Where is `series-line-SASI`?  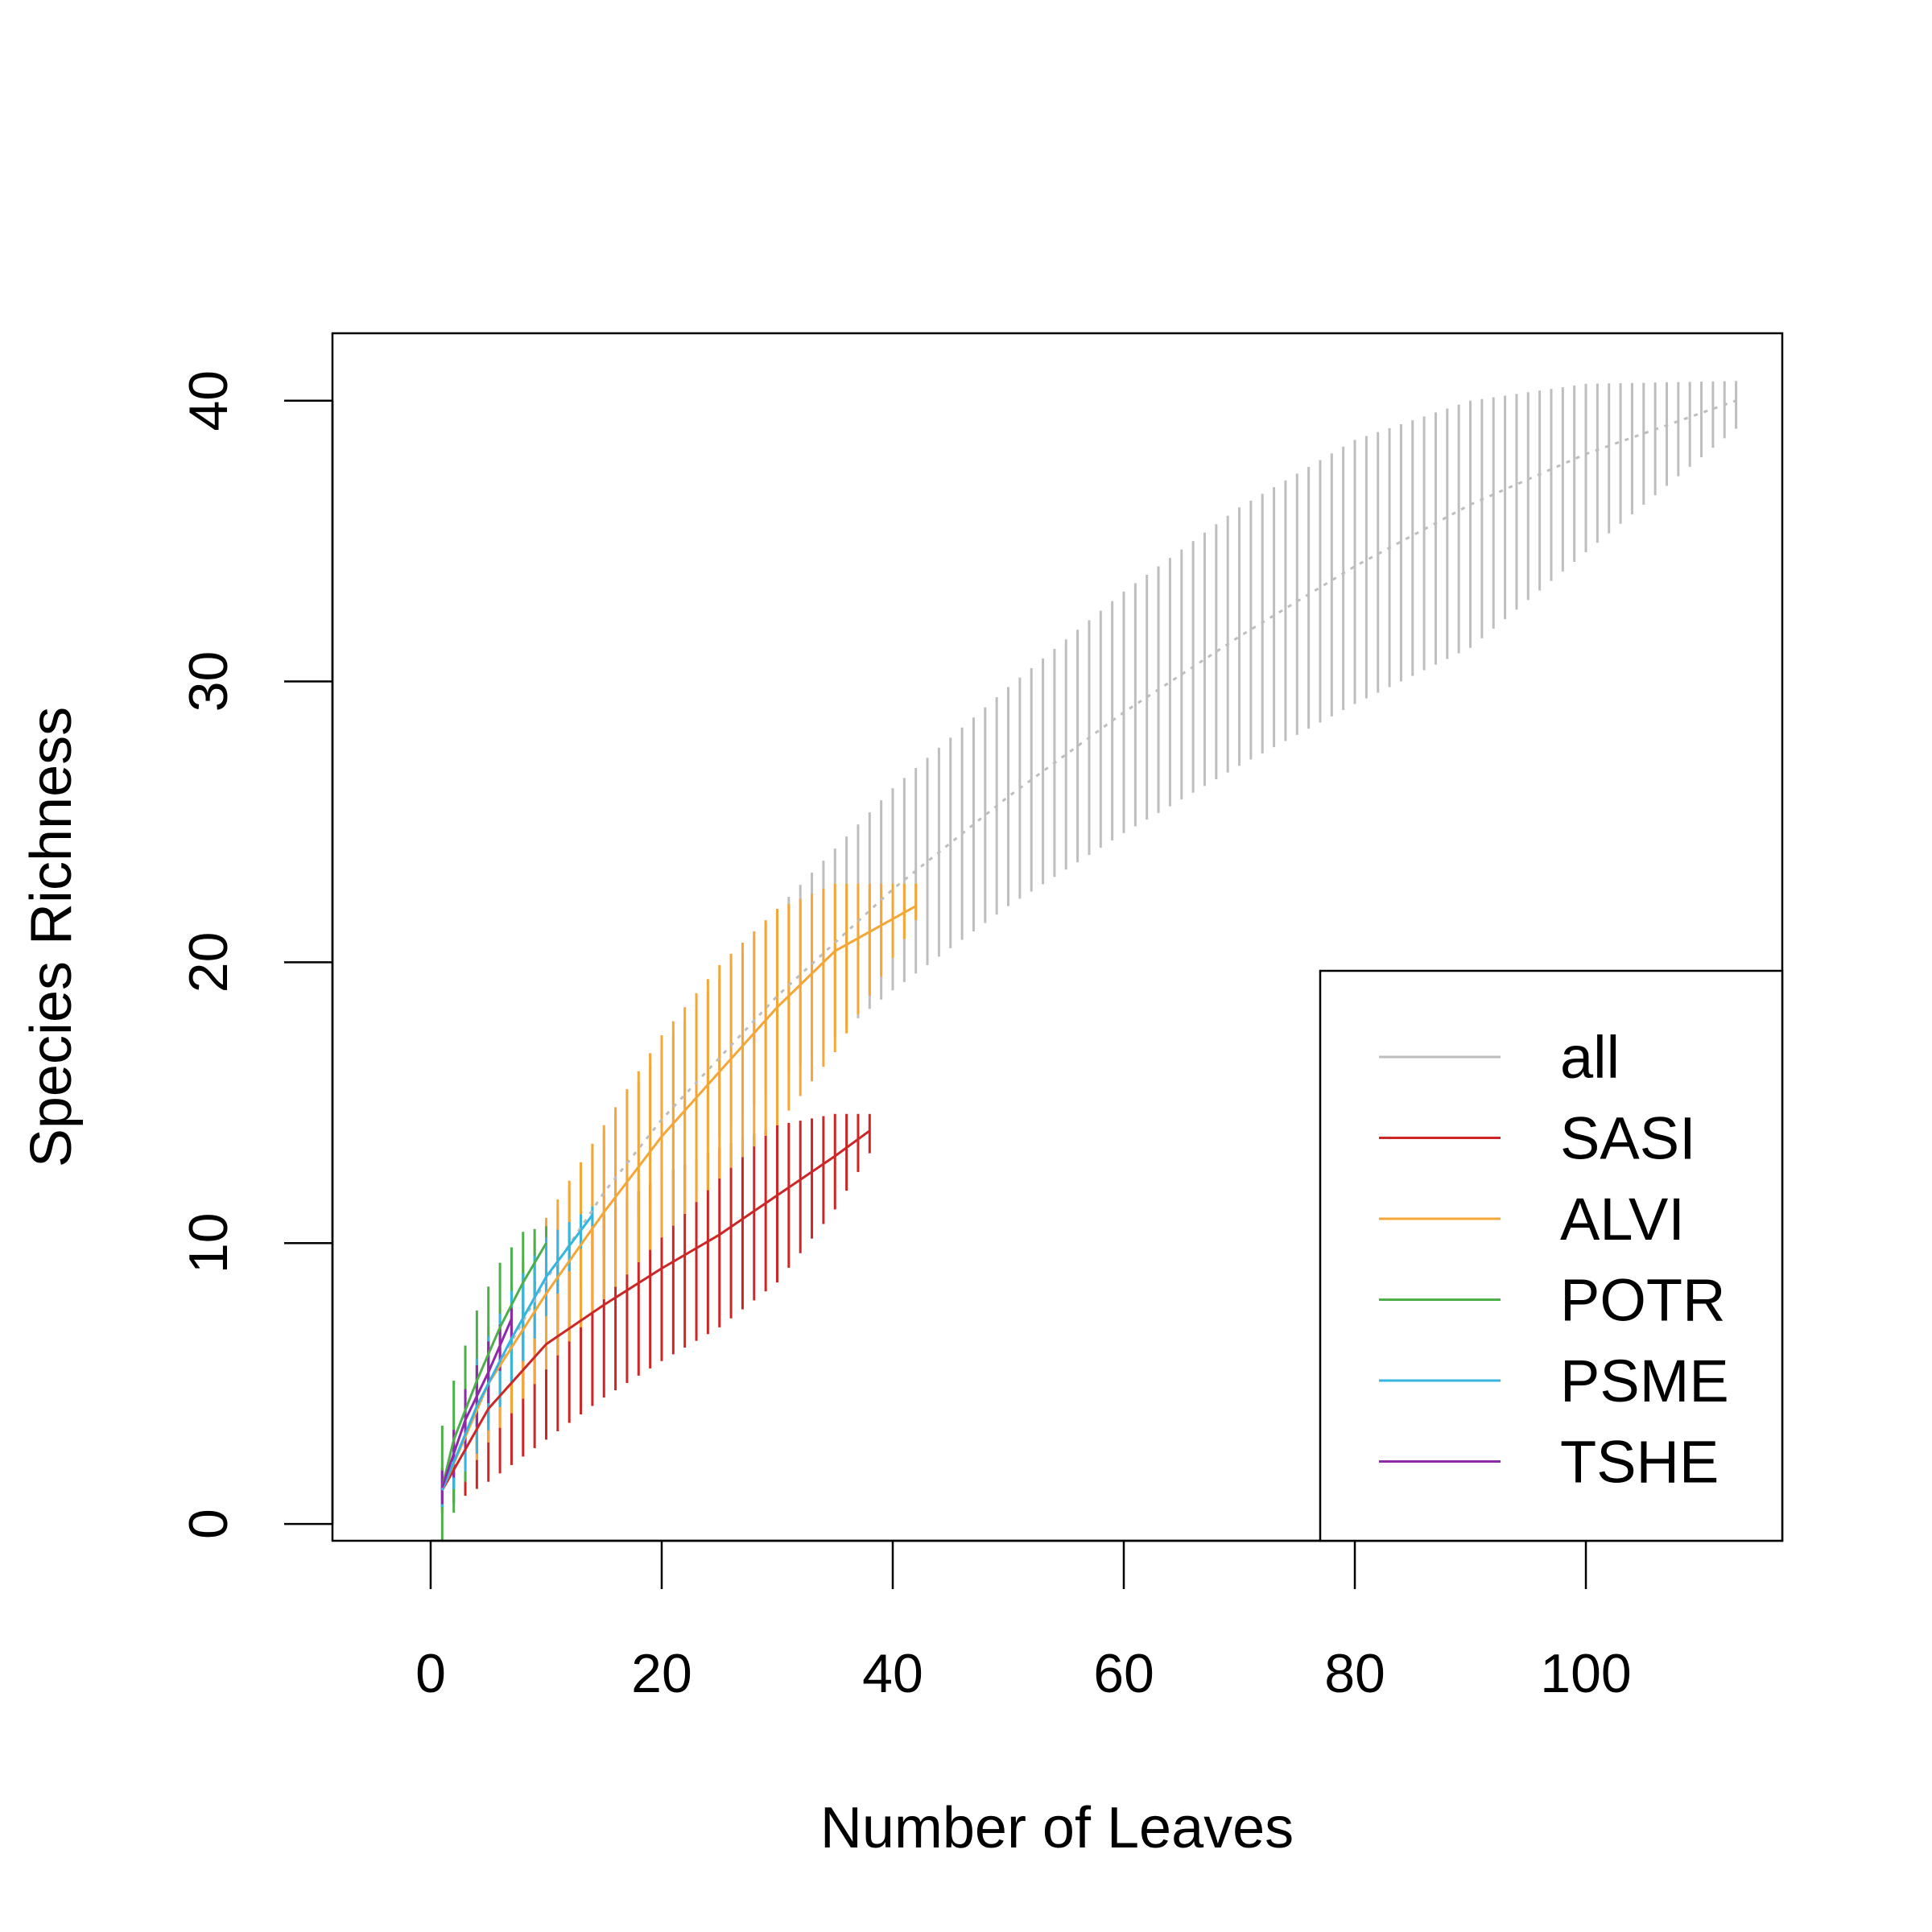
series-line-SASI is located at coordinates (655, 1310).